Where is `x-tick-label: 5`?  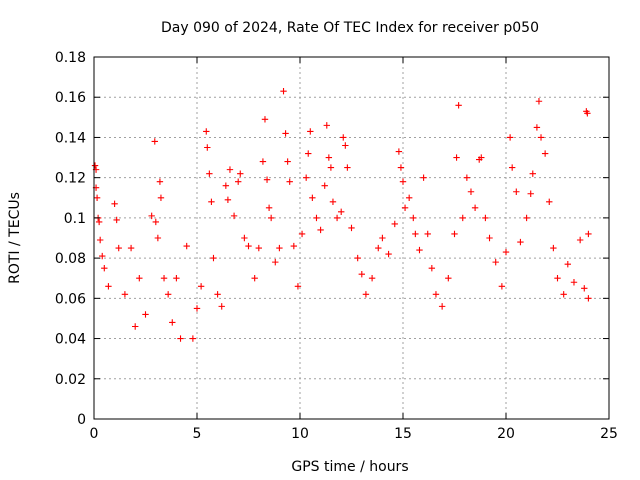
x-tick-label: 5 is located at coordinates (197, 434).